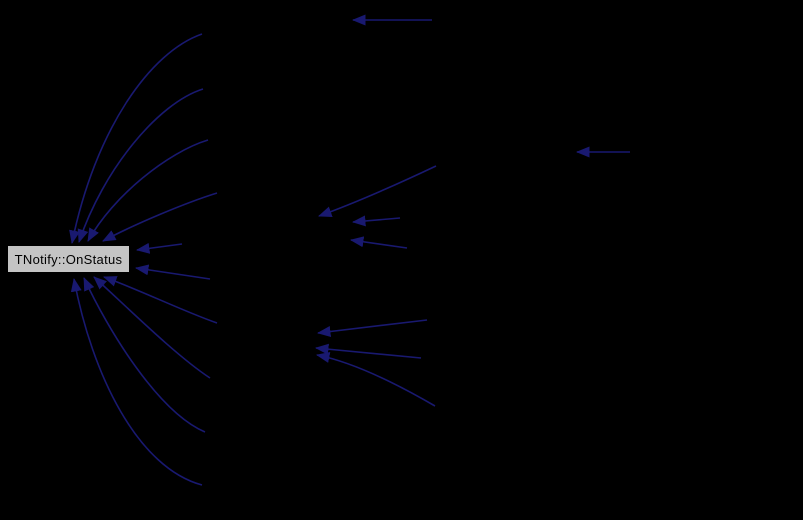 This screenshot has width=803, height=520. What do you see at coordinates (372, 328) in the screenshot?
I see `mid-cluster-b-edge-upper` at bounding box center [372, 328].